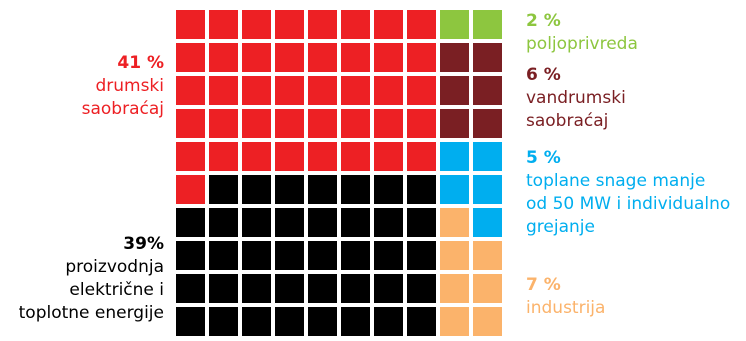 This screenshot has width=746, height=341. Describe the element at coordinates (122, 97) in the screenshot. I see `label-road-text: drumski saobraćaj` at that location.